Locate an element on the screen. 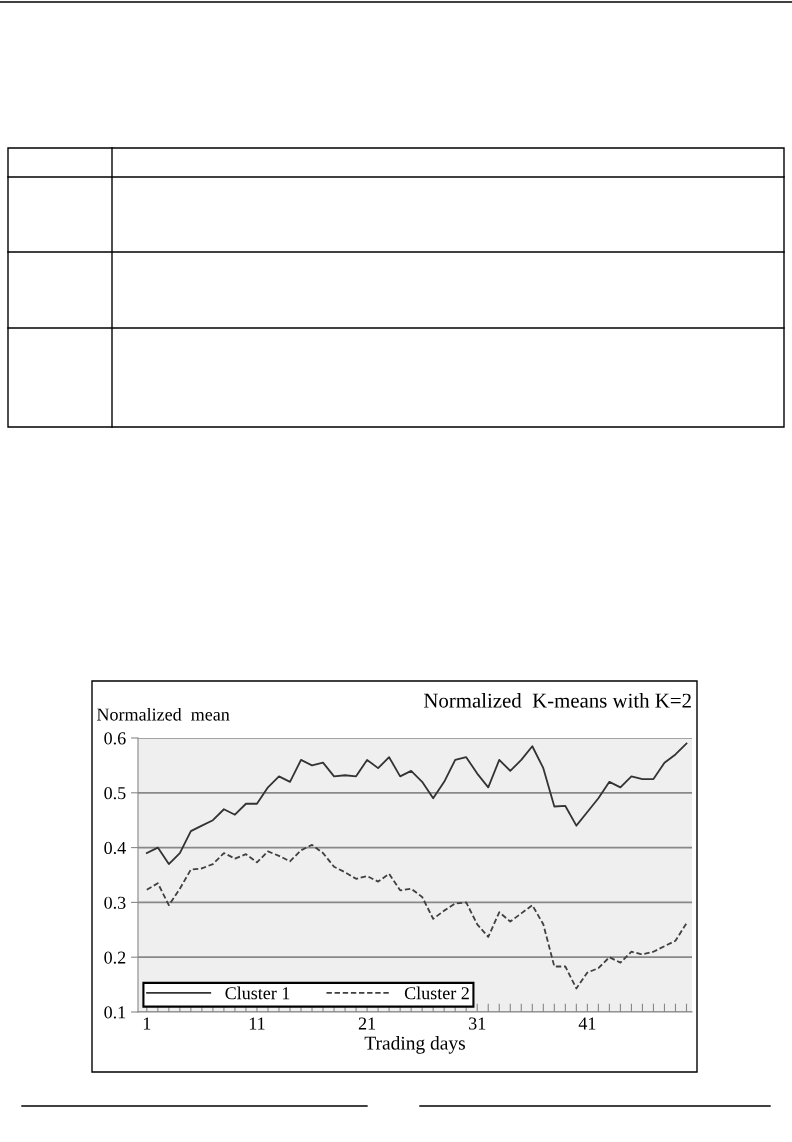 Image resolution: width=792 pixels, height=1142 pixels. x-tick-label: 31 is located at coordinates (477, 1023).